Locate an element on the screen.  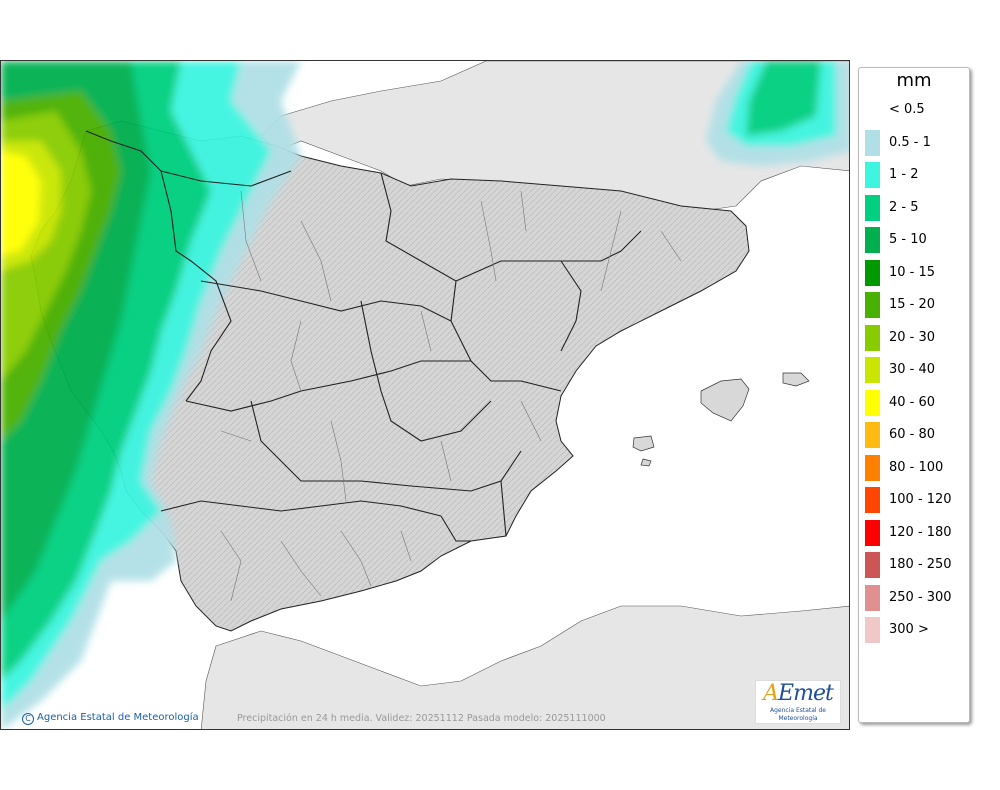
legend-label: 180 - 250 is located at coordinates (920, 564).